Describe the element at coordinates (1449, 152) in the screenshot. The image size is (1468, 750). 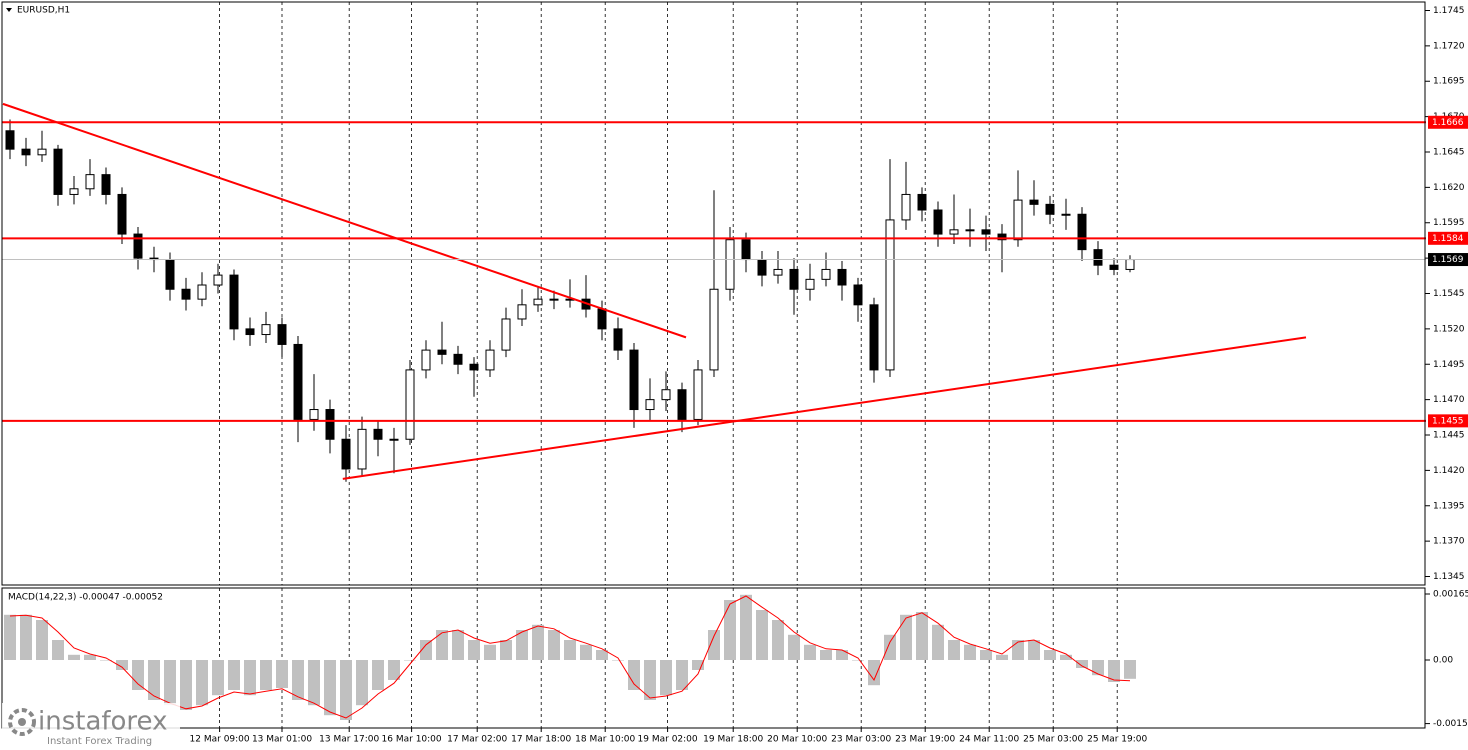
I see `y-tick-label: 1.1645` at that location.